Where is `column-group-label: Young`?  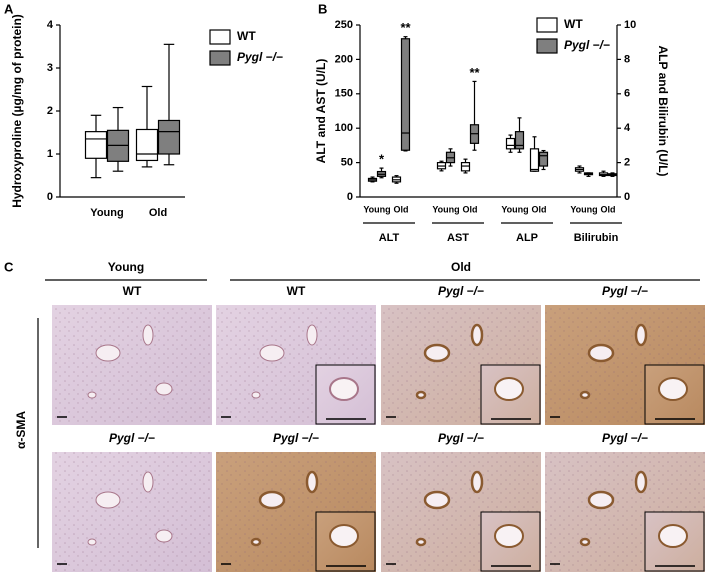 column-group-label: Young is located at coordinates (126, 267).